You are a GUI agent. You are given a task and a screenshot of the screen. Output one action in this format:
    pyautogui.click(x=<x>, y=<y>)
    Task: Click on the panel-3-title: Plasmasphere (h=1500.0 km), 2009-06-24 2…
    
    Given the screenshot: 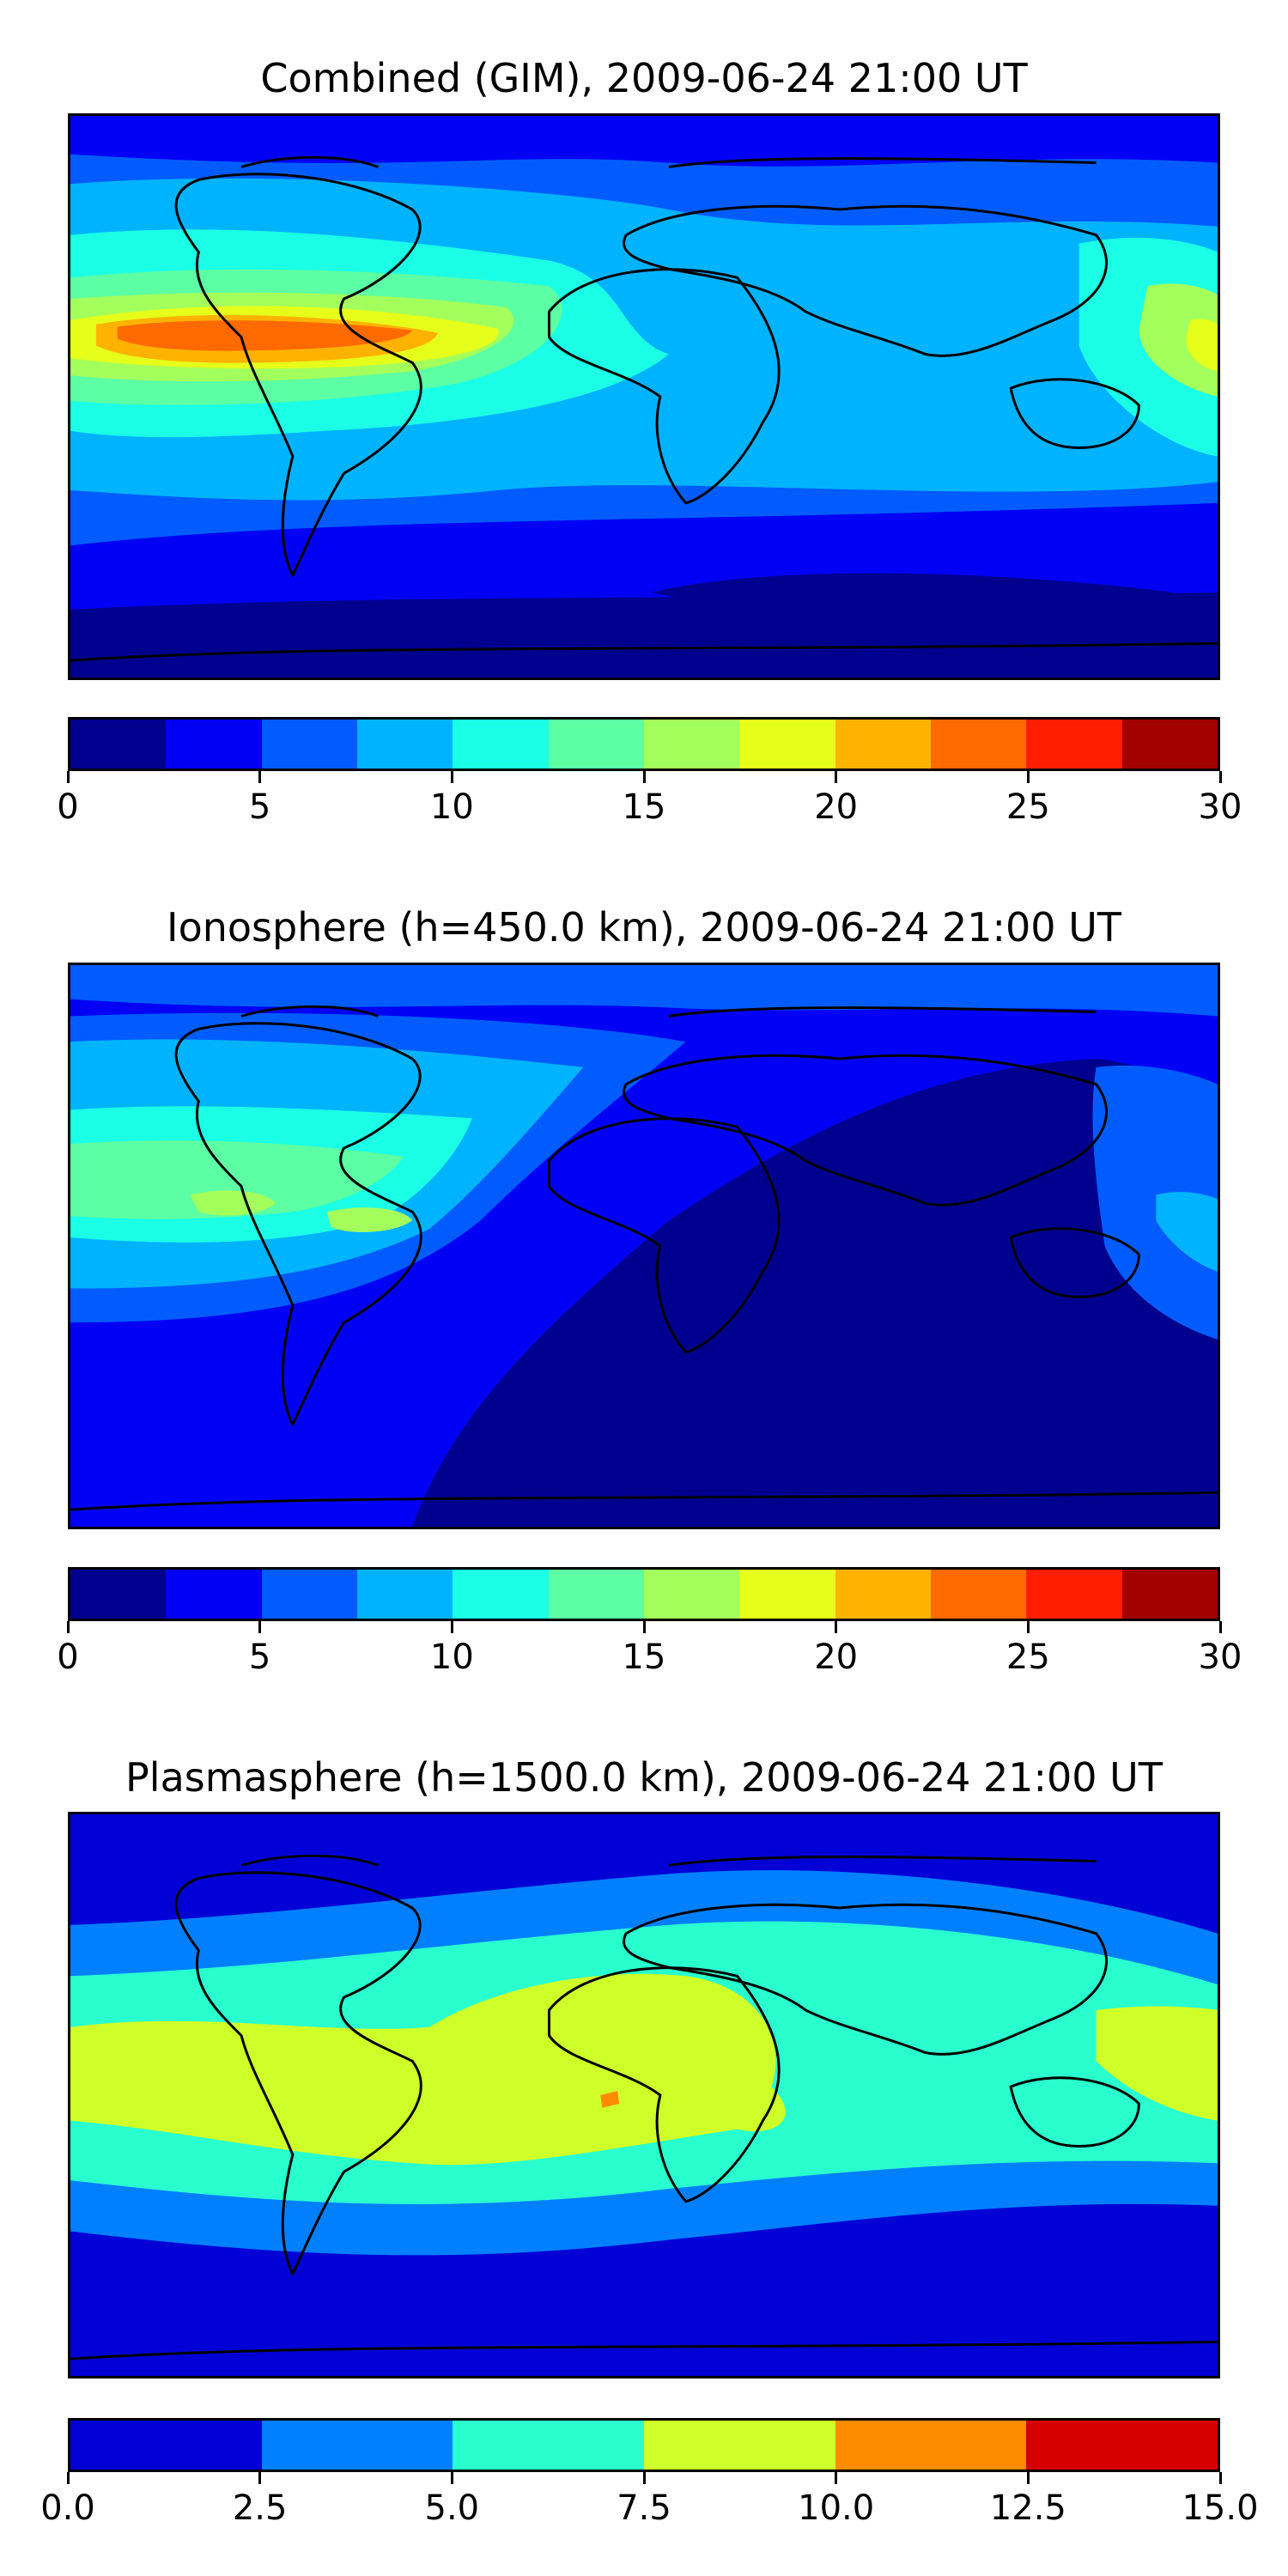 What is the action you would take?
    pyautogui.click(x=644, y=1777)
    